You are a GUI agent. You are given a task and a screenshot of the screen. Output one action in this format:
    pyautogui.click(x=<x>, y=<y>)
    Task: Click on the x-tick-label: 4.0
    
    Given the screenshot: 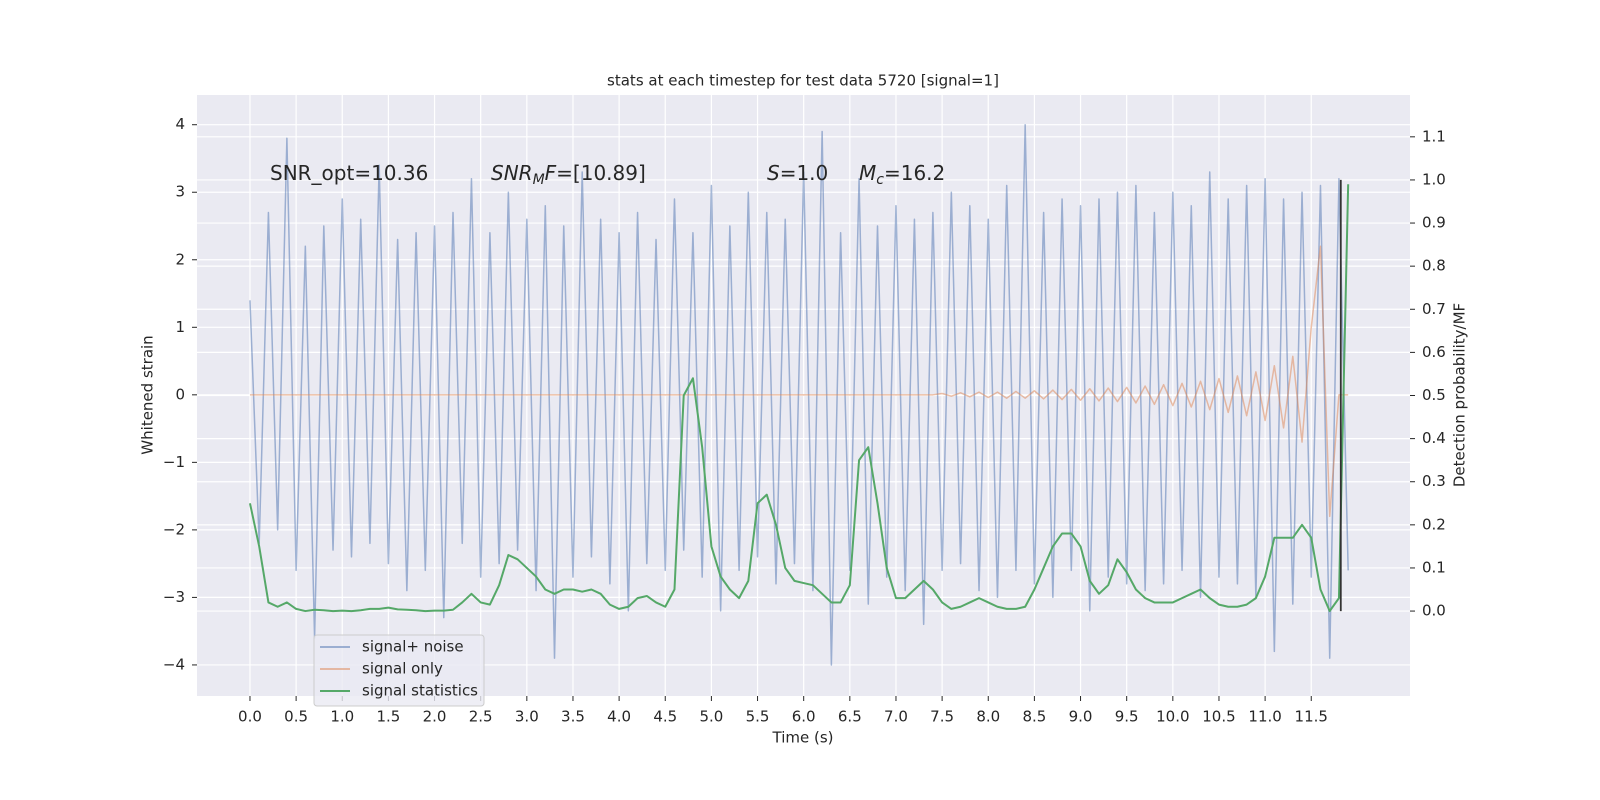 What is the action you would take?
    pyautogui.click(x=619, y=717)
    